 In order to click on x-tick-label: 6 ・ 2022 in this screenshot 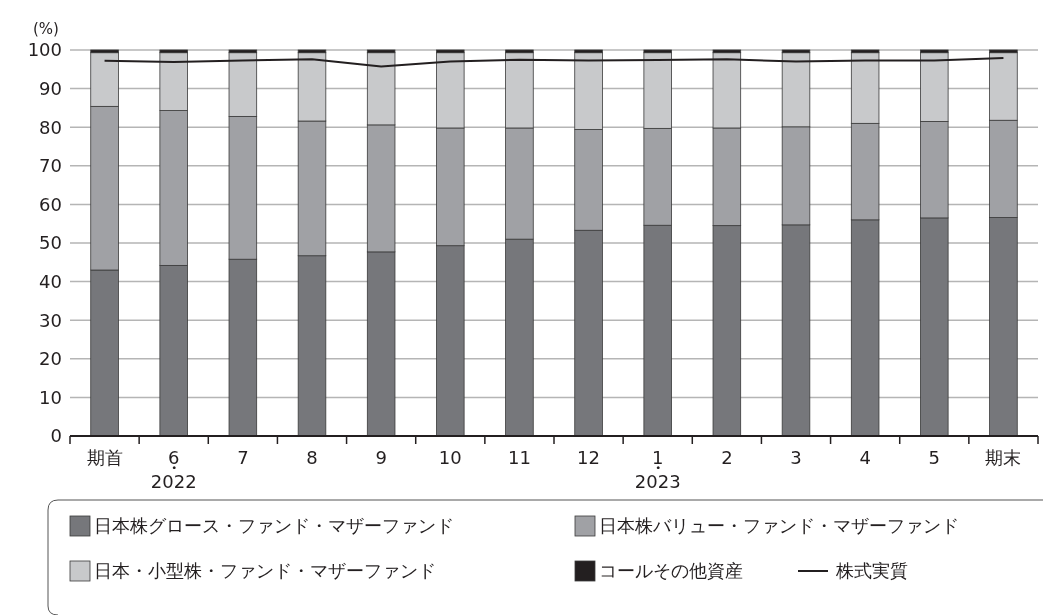, I will do `click(173, 469)`.